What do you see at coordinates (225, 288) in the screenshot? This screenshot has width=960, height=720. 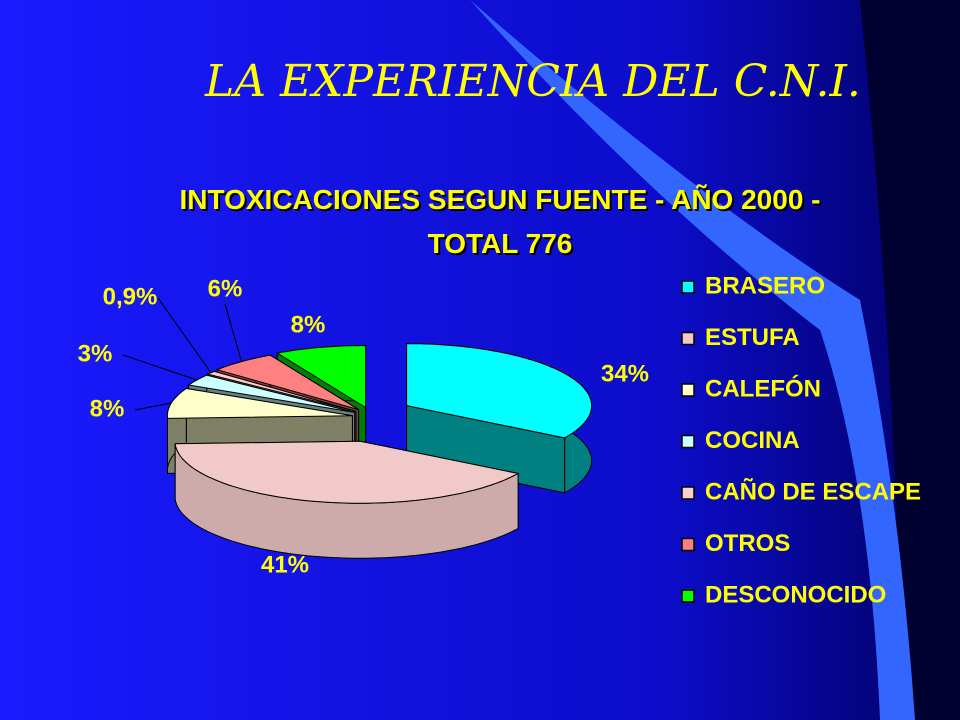 I see `data-label: 6%` at bounding box center [225, 288].